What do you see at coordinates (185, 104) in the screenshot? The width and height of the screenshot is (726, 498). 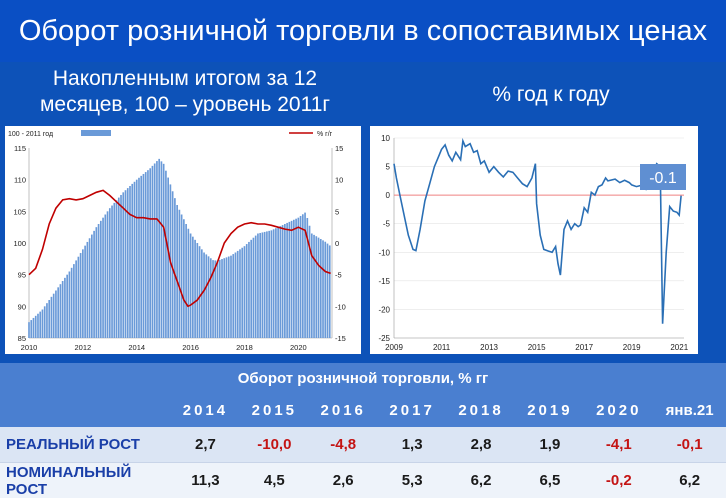 I see `left-subtitle-line-2: месяцев, 100 – уровень 2011г` at bounding box center [185, 104].